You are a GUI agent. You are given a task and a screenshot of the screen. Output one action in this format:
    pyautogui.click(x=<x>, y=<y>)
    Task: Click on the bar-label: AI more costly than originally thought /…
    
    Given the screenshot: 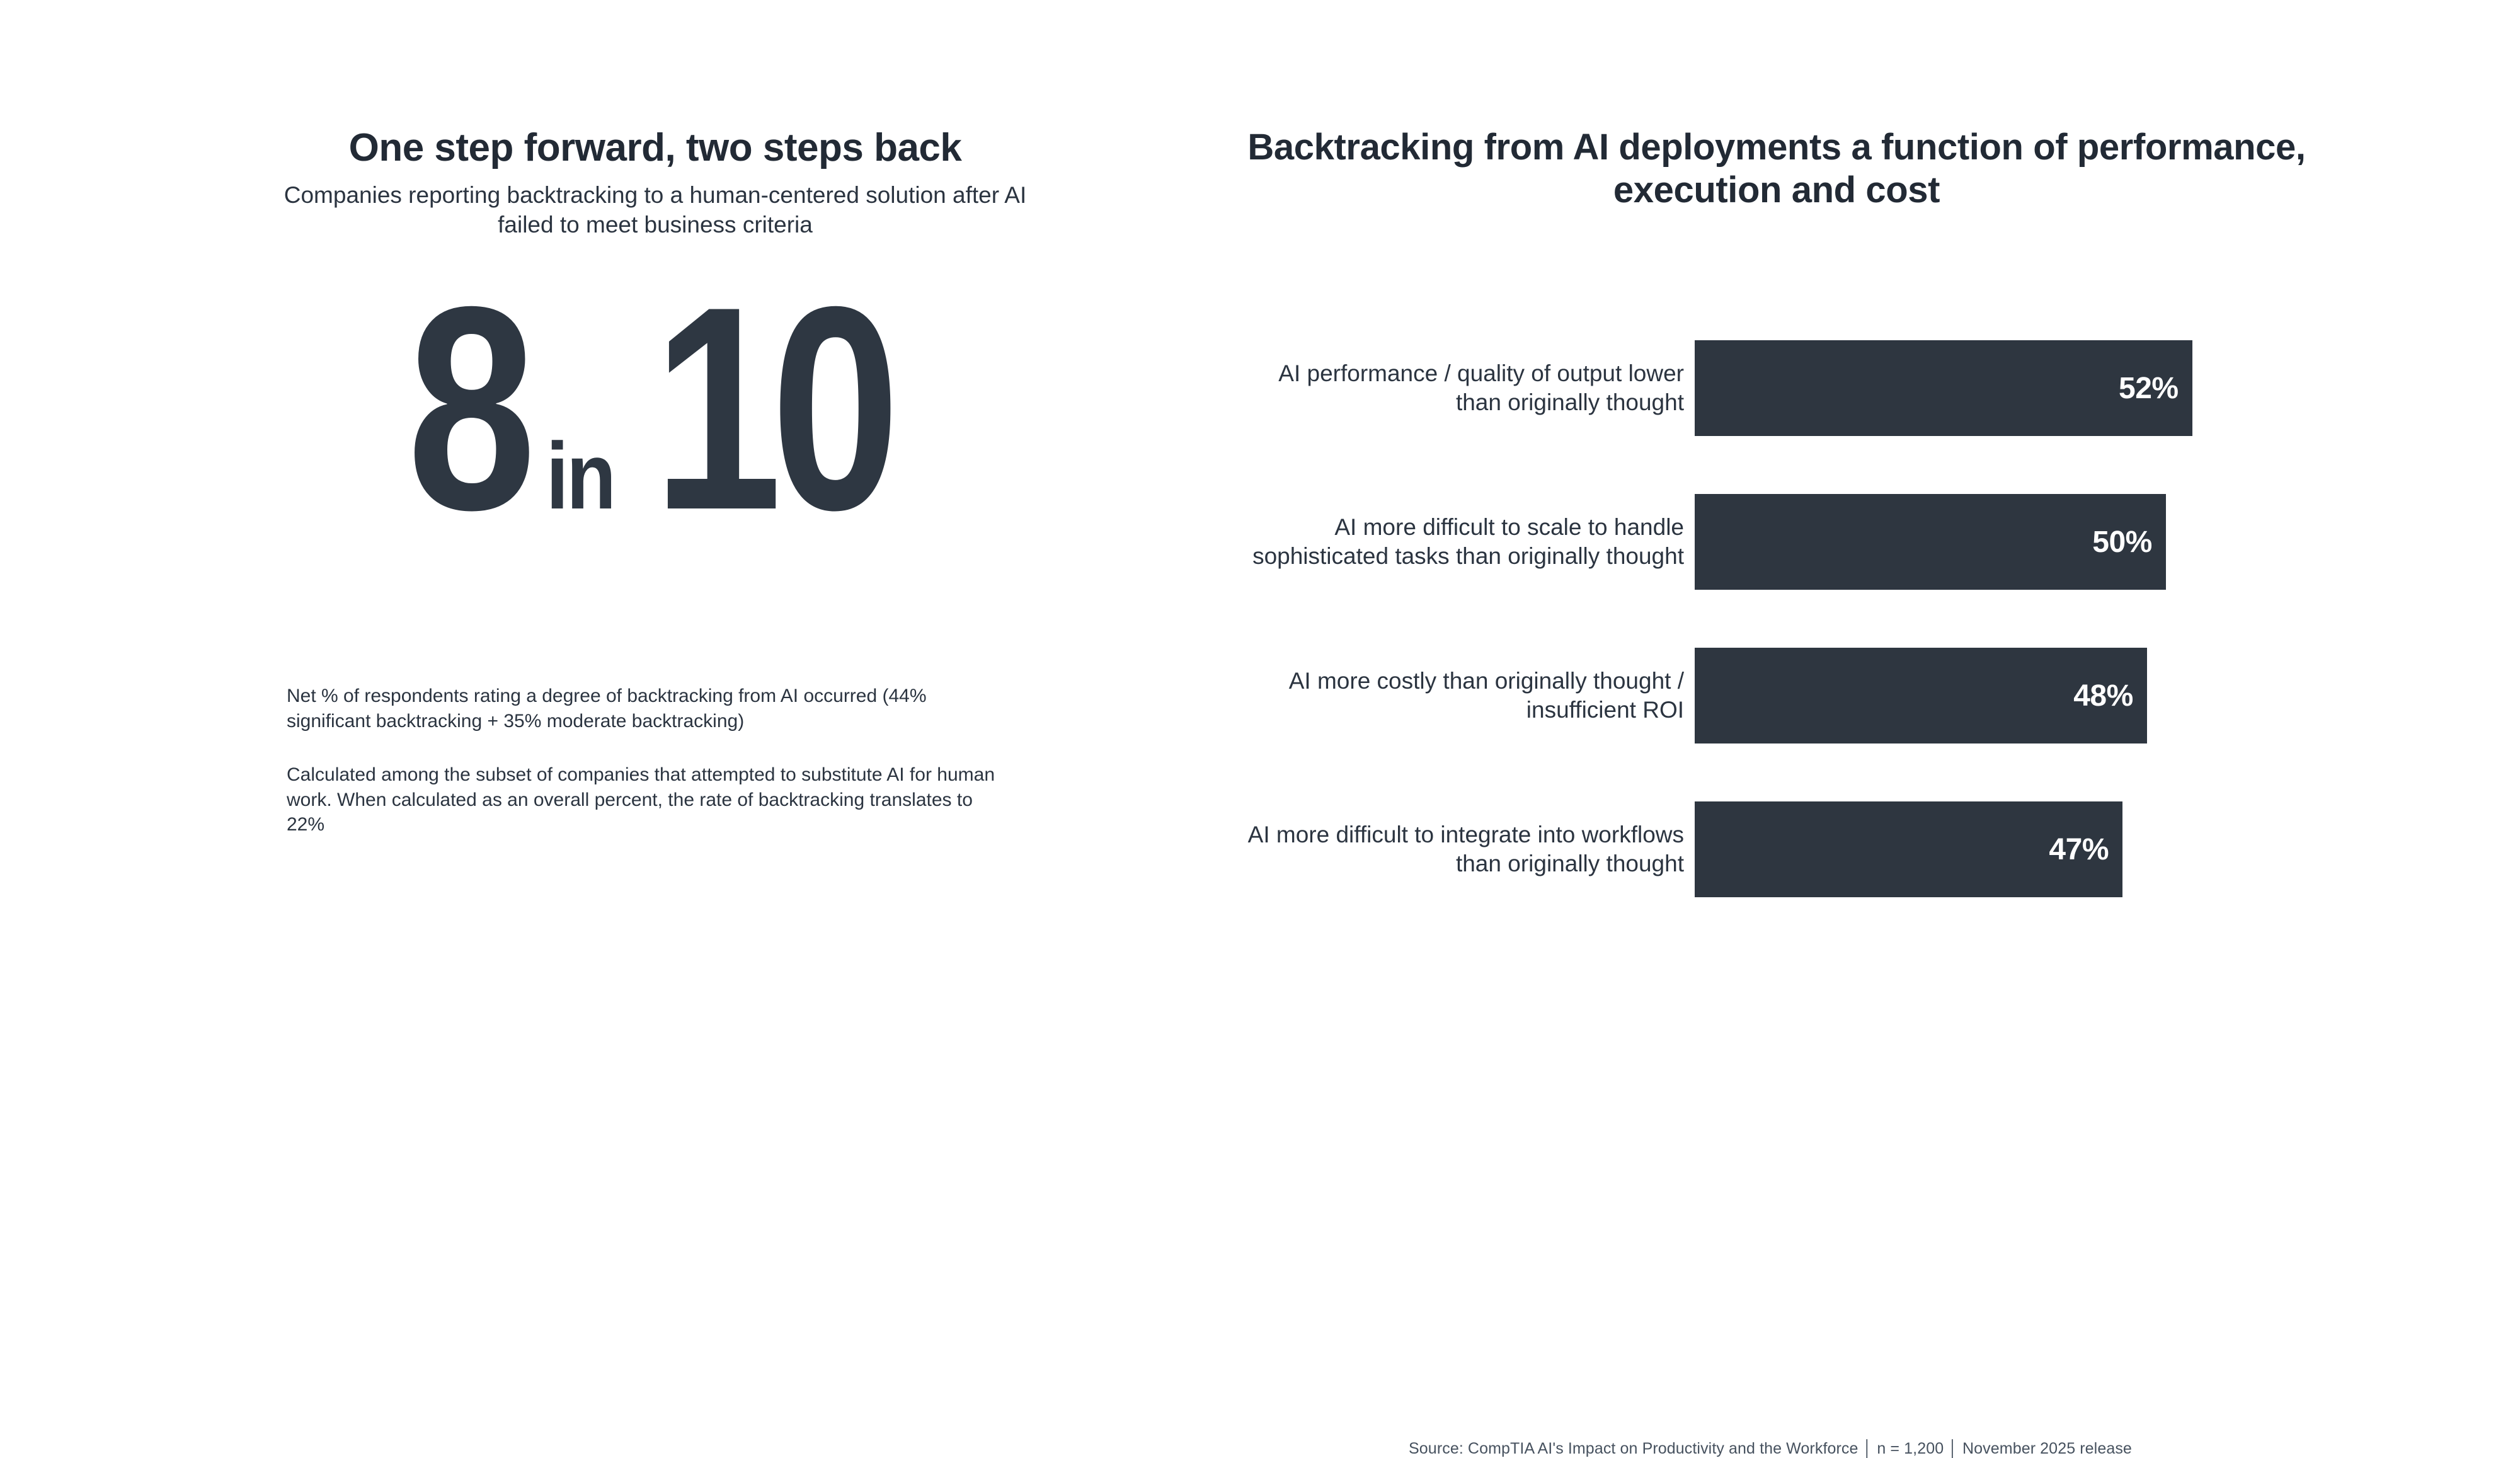 What is the action you would take?
    pyautogui.click(x=1486, y=695)
    